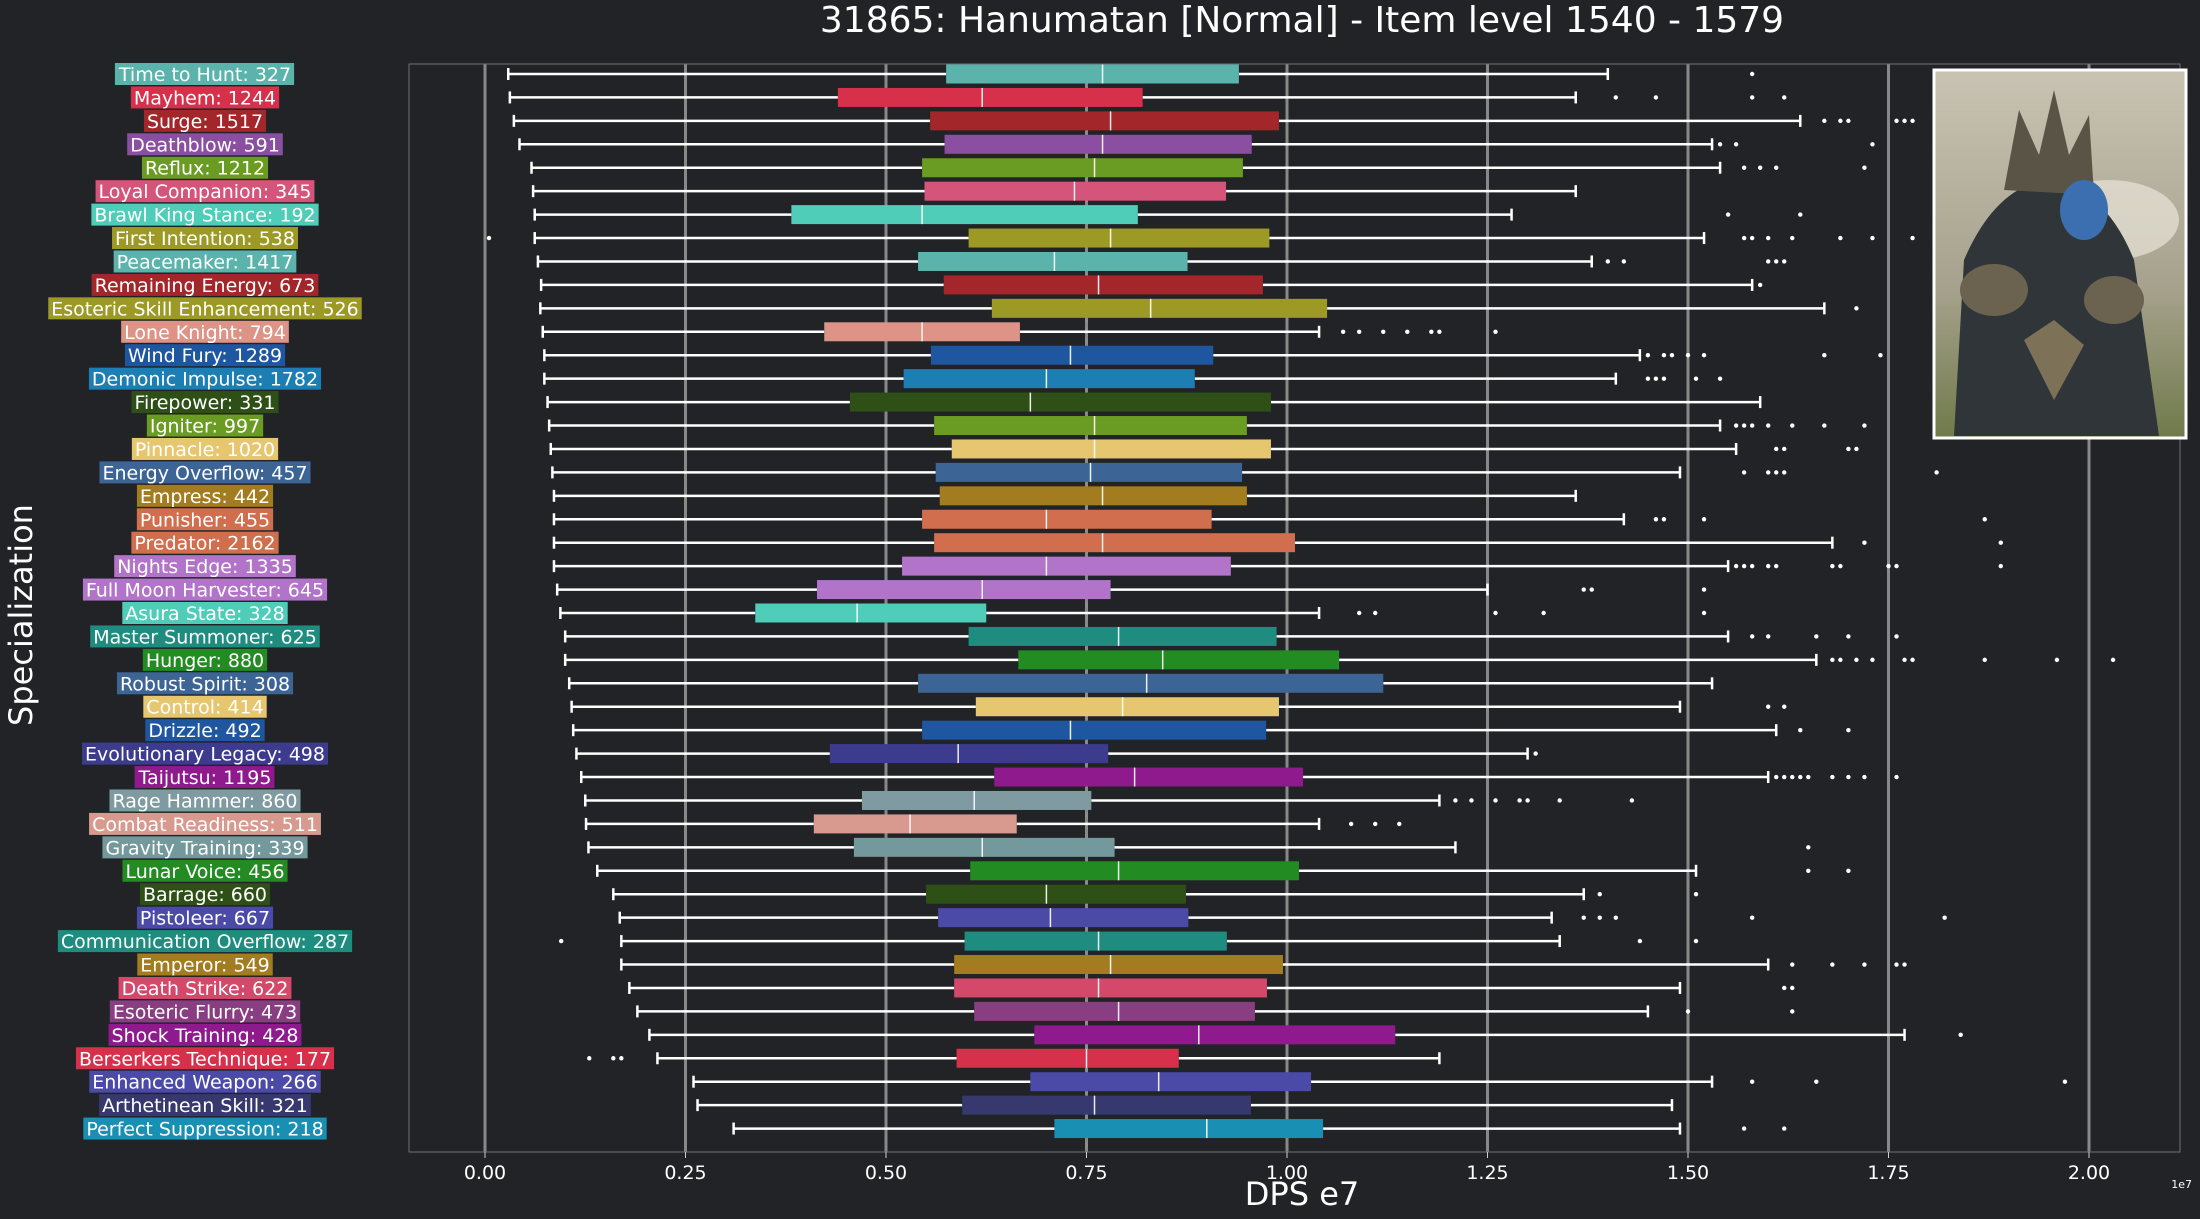 The image size is (2200, 1219). What do you see at coordinates (204, 777) in the screenshot?
I see `category-label: Taijutsu: 1195` at bounding box center [204, 777].